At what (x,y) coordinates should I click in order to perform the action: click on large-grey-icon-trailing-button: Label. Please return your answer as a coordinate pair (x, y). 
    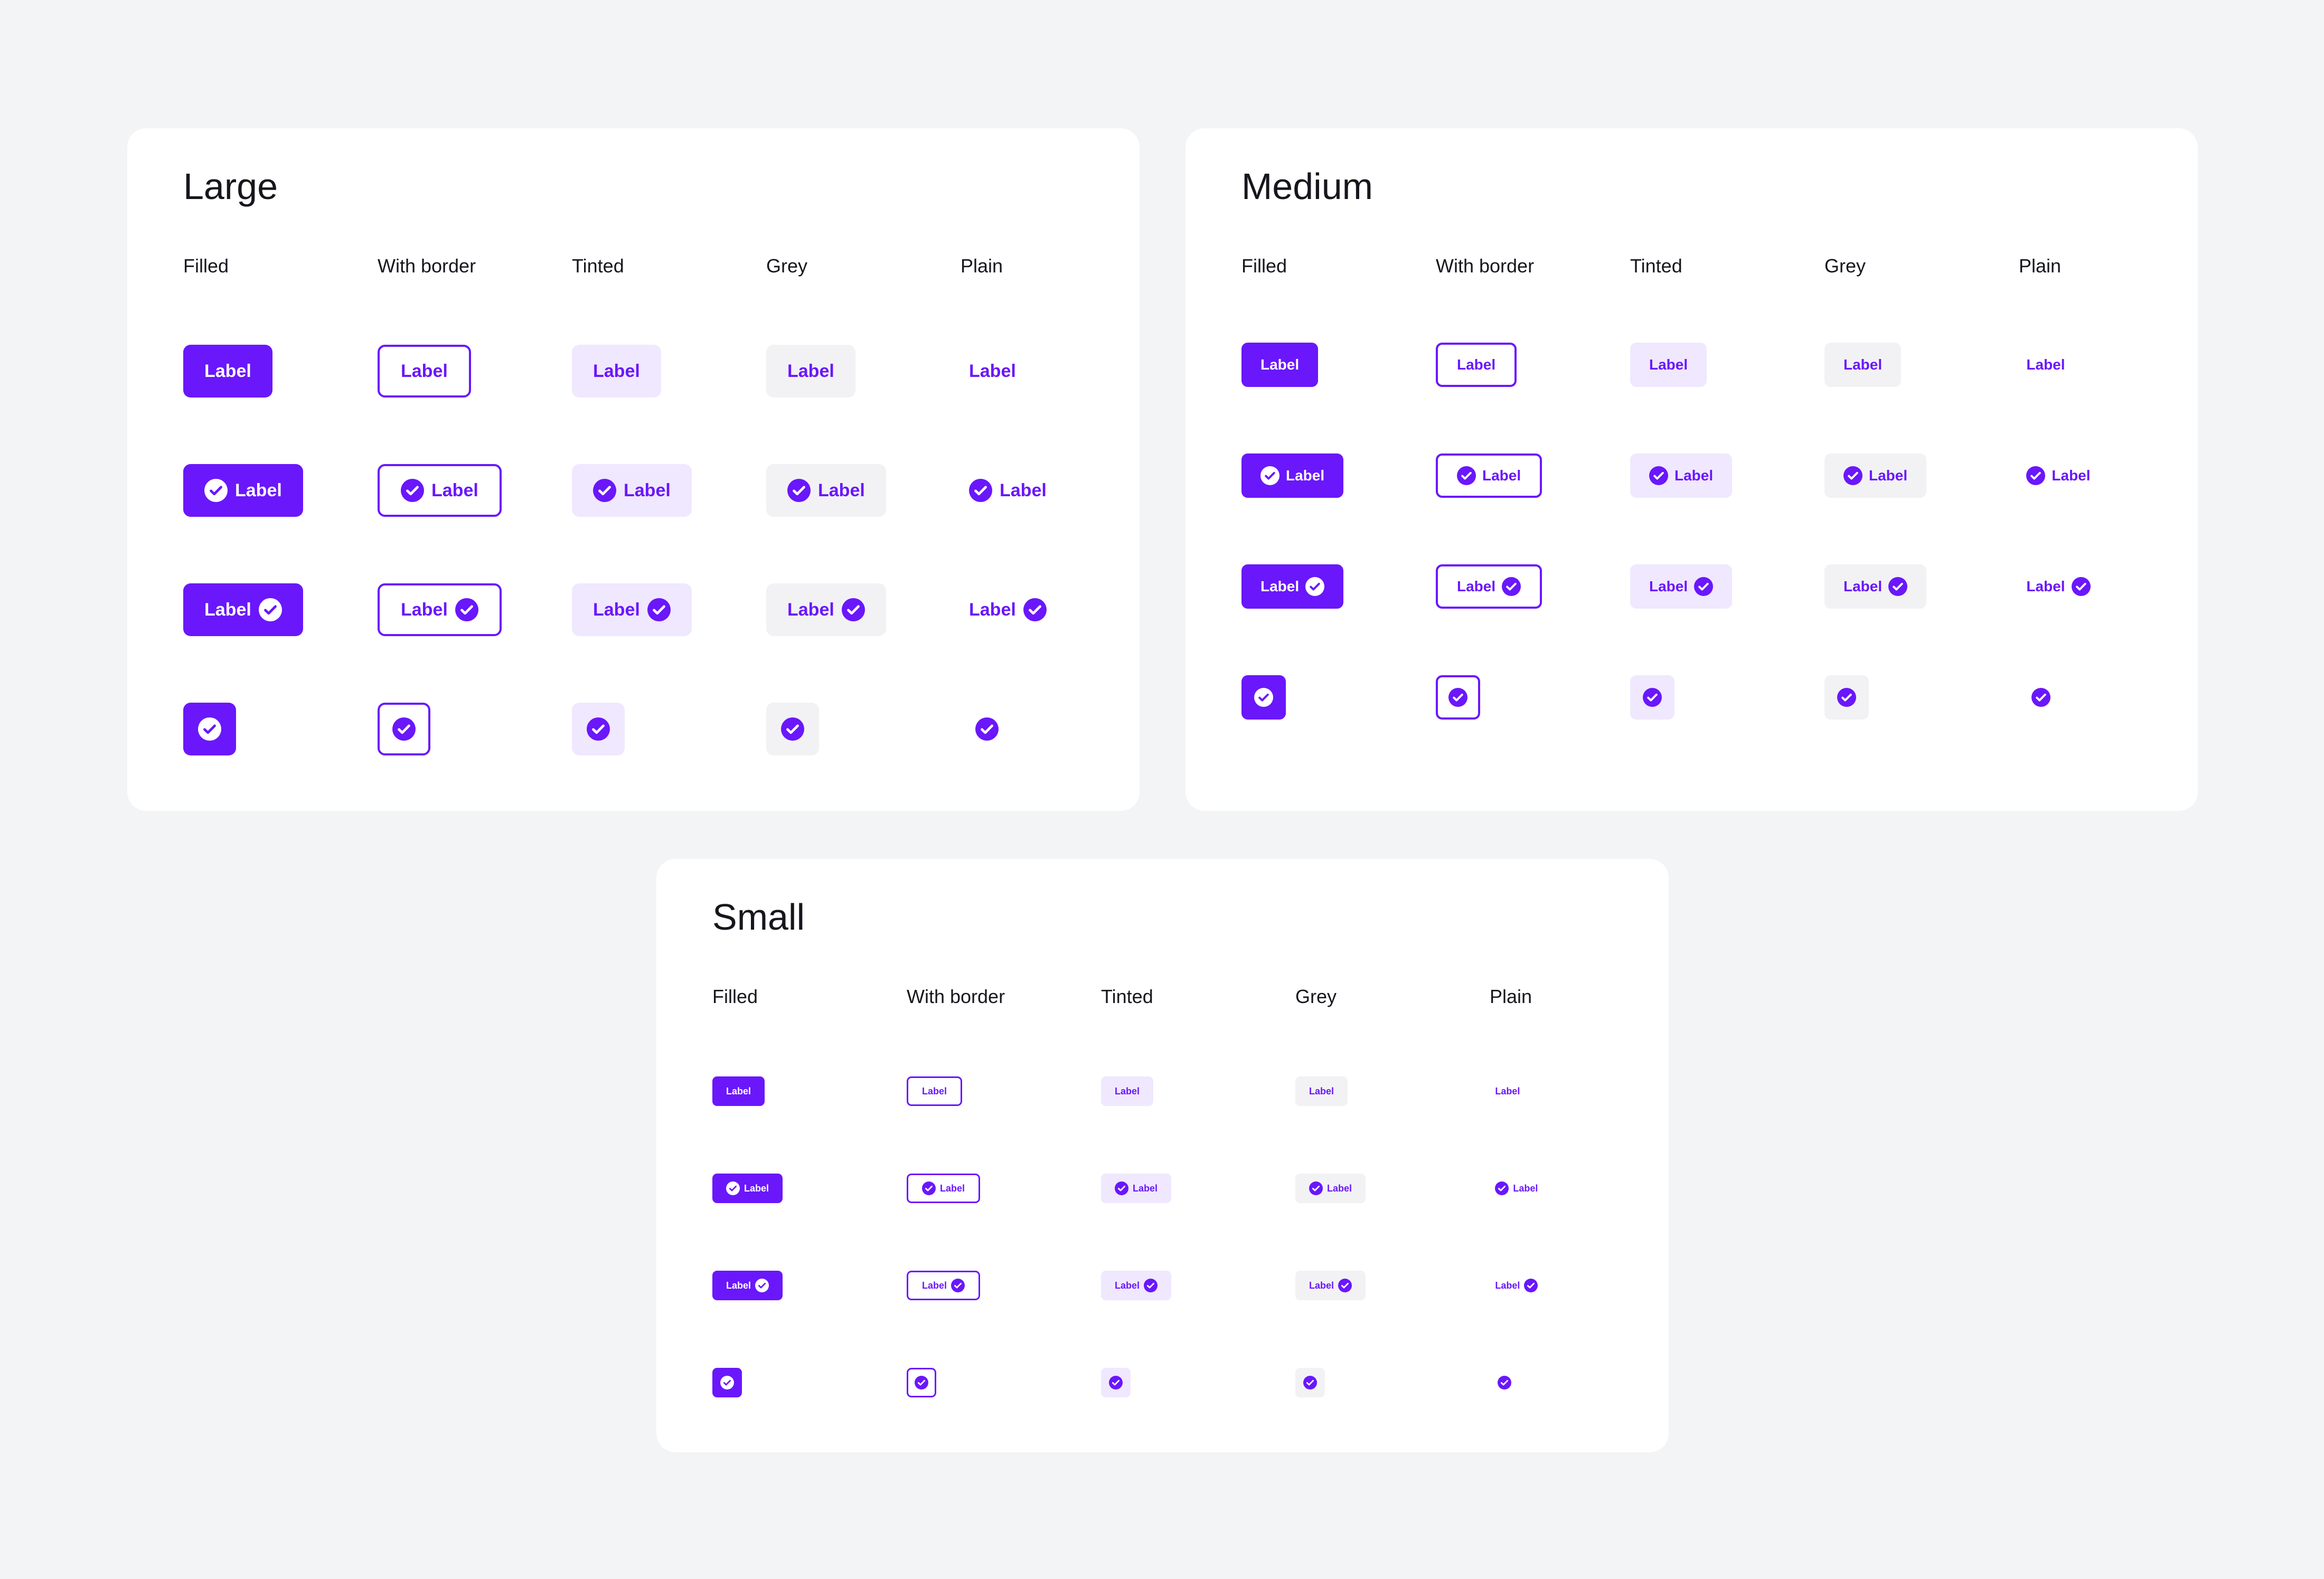
    Looking at the image, I should click on (826, 609).